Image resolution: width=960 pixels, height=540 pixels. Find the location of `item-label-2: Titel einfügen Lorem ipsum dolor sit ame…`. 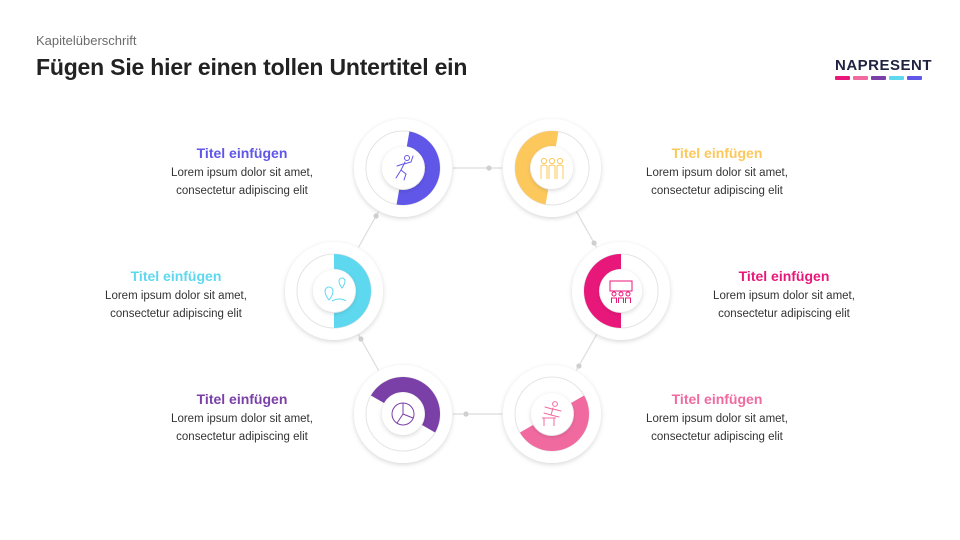

item-label-2: Titel einfügen Lorem ipsum dolor sit ame… is located at coordinates (717, 172).